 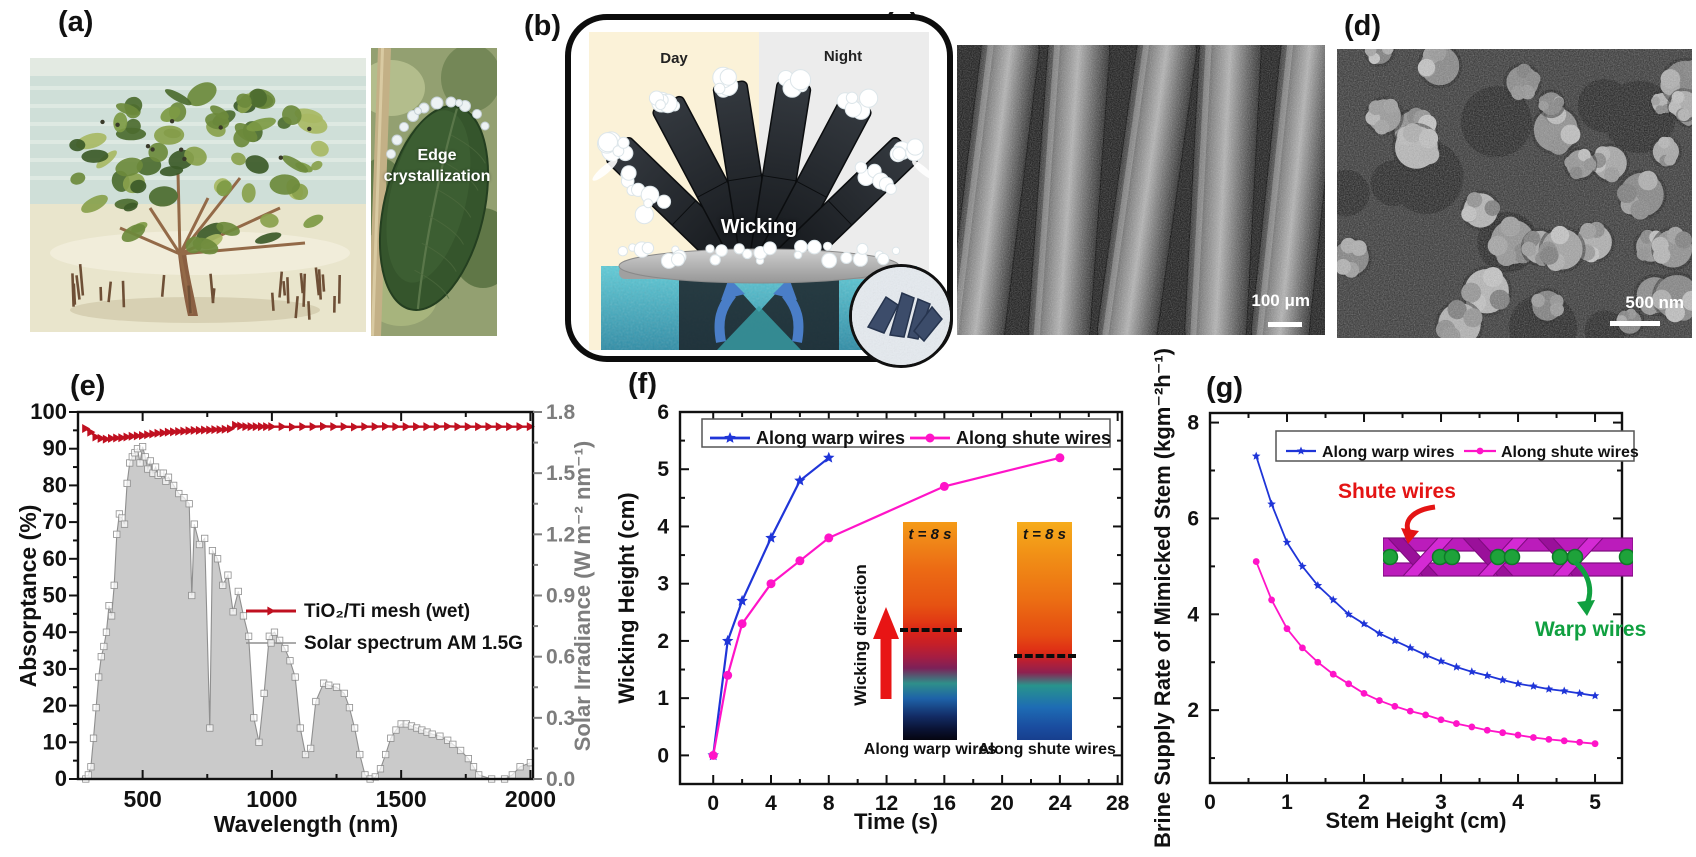 What do you see at coordinates (1141, 190) in the screenshot?
I see `sem-woven-wires-image` at bounding box center [1141, 190].